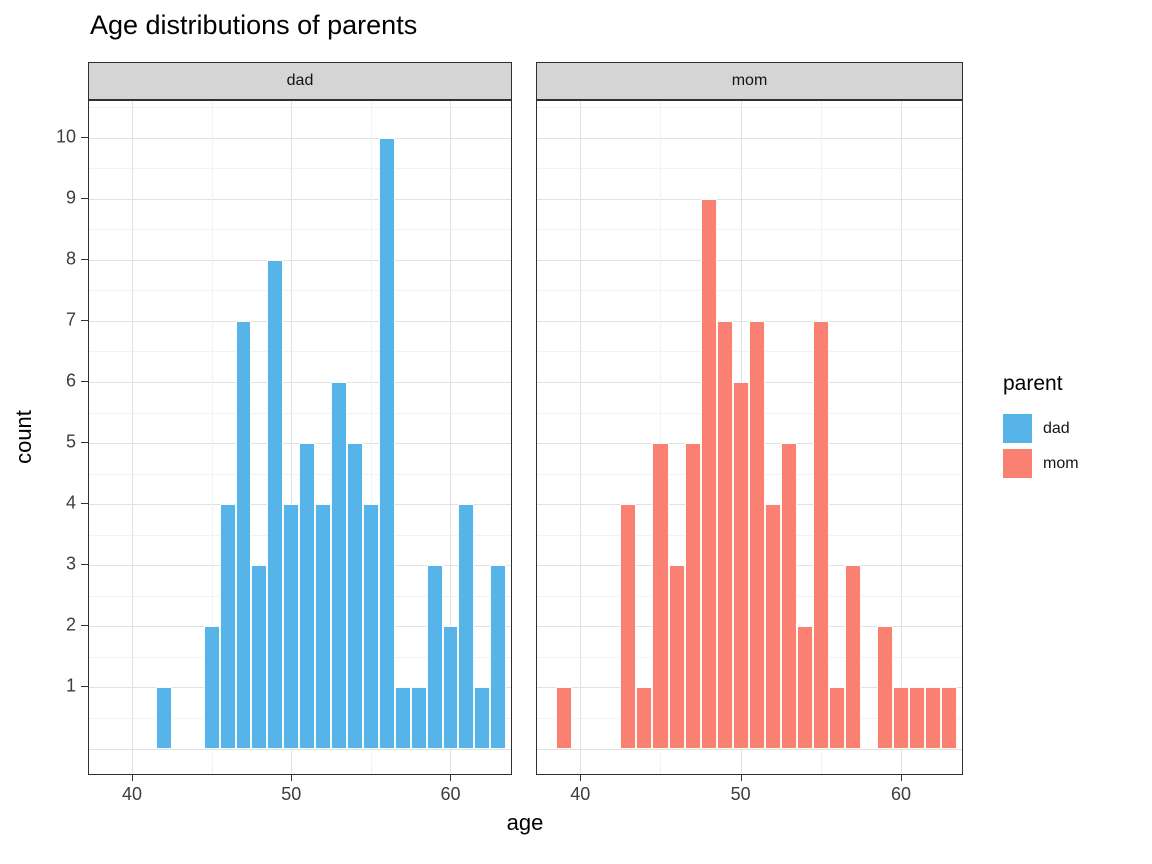  What do you see at coordinates (1033, 383) in the screenshot?
I see `legend-title: parent` at bounding box center [1033, 383].